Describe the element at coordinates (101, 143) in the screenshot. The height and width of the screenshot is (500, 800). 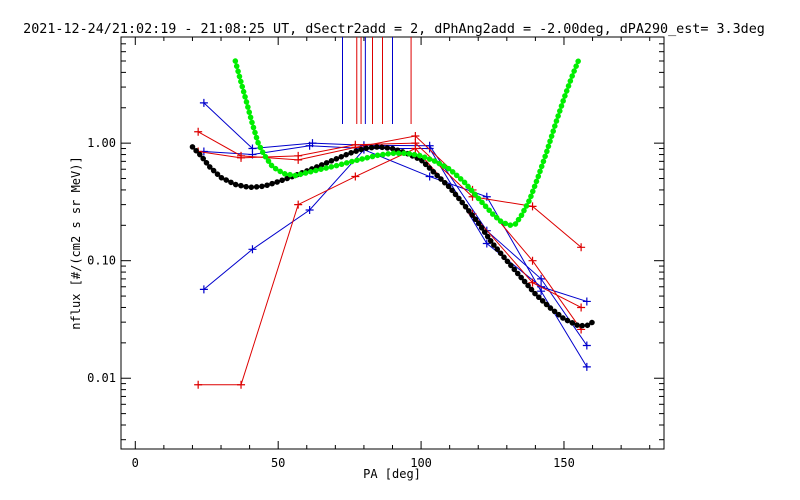
I see `y-tick-label: 1.00` at that location.